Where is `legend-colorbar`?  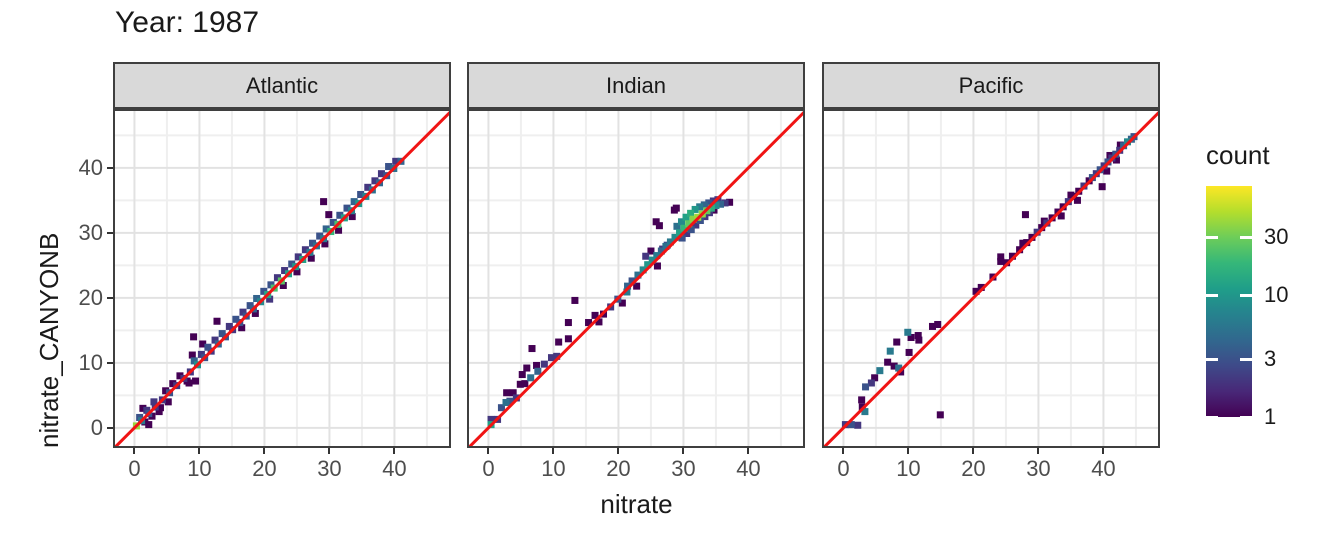 legend-colorbar is located at coordinates (1229, 301).